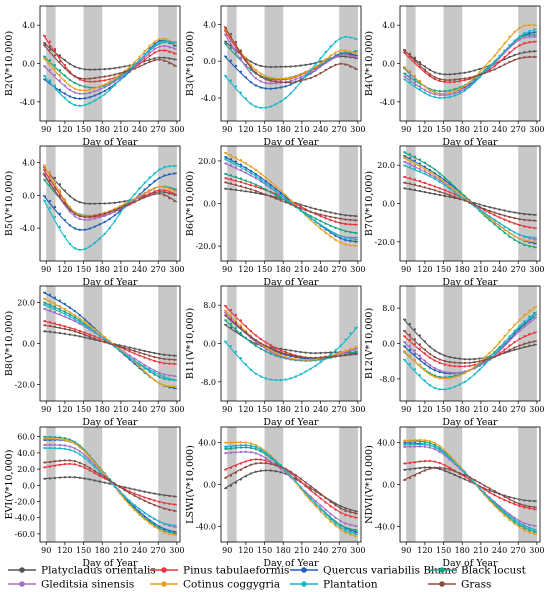 This screenshot has width=550, height=592. I want to click on x-tick-label: 150, so click(83, 269).